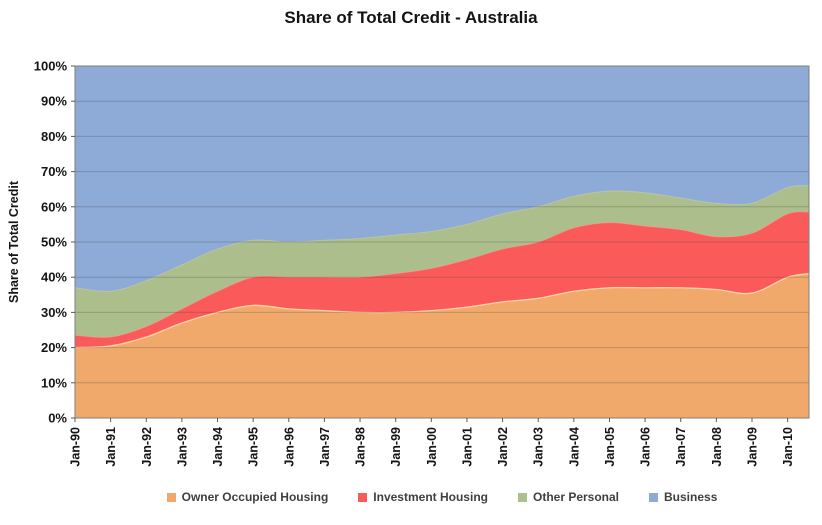 The width and height of the screenshot is (822, 525). Describe the element at coordinates (361, 447) in the screenshot. I see `x-tick-label: Jan-98` at that location.